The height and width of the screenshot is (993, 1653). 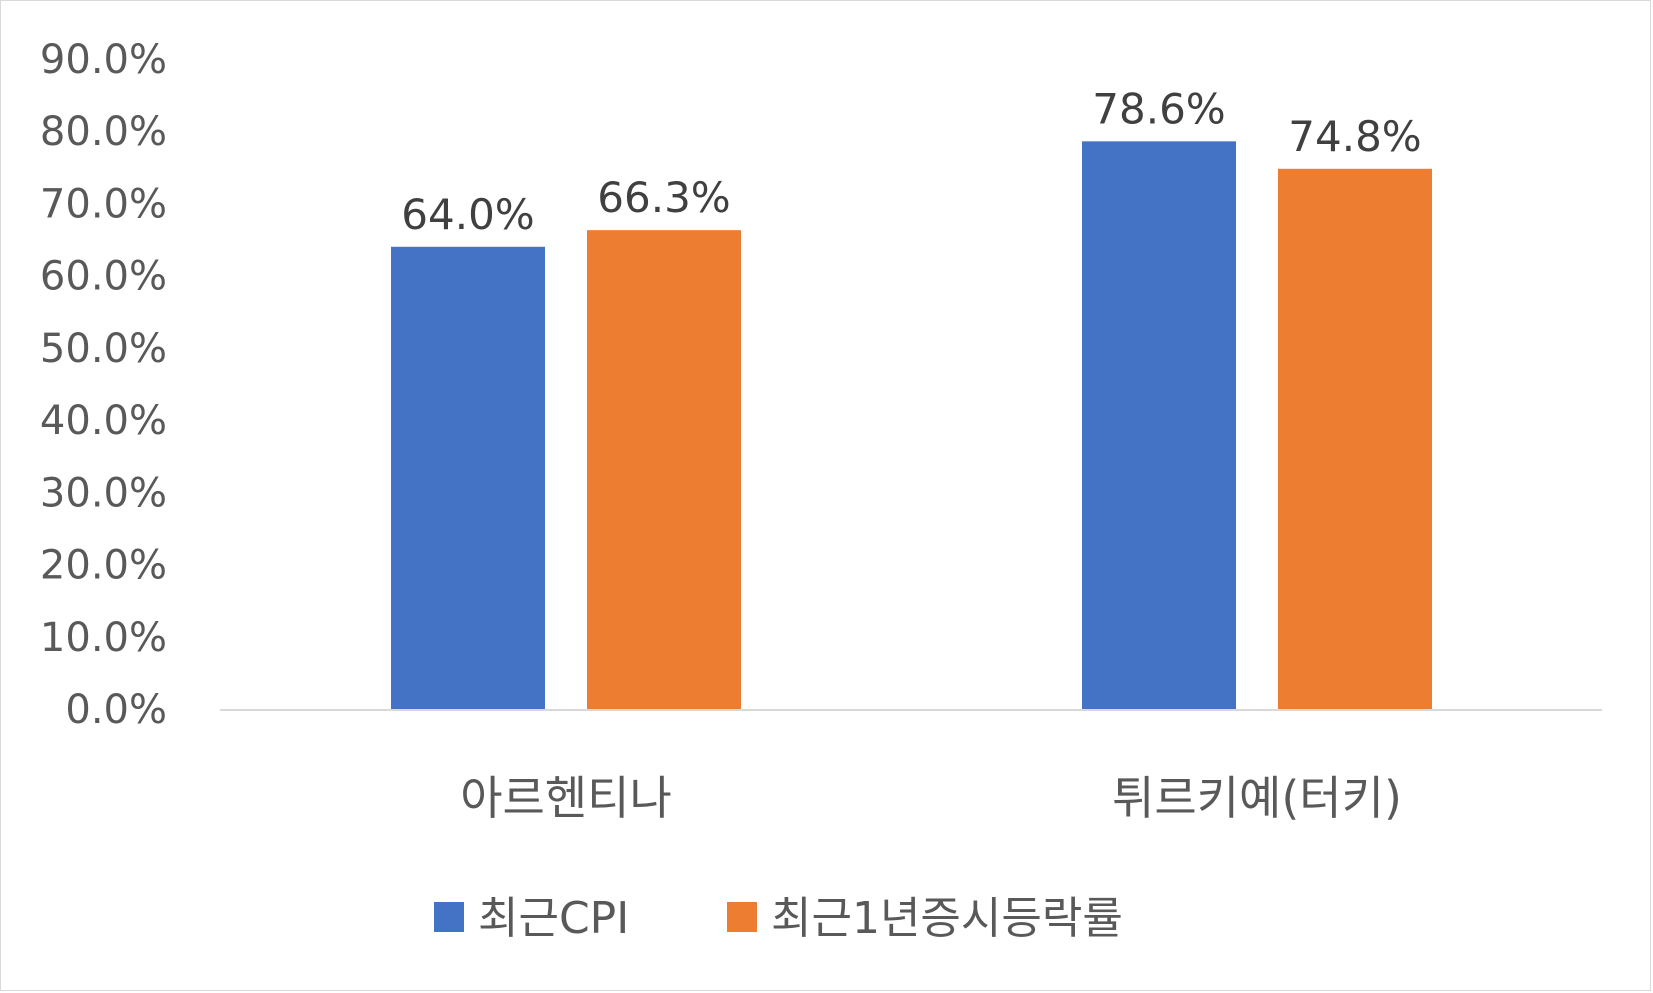 What do you see at coordinates (103, 493) in the screenshot?
I see `y-tick-label: 30.0%` at bounding box center [103, 493].